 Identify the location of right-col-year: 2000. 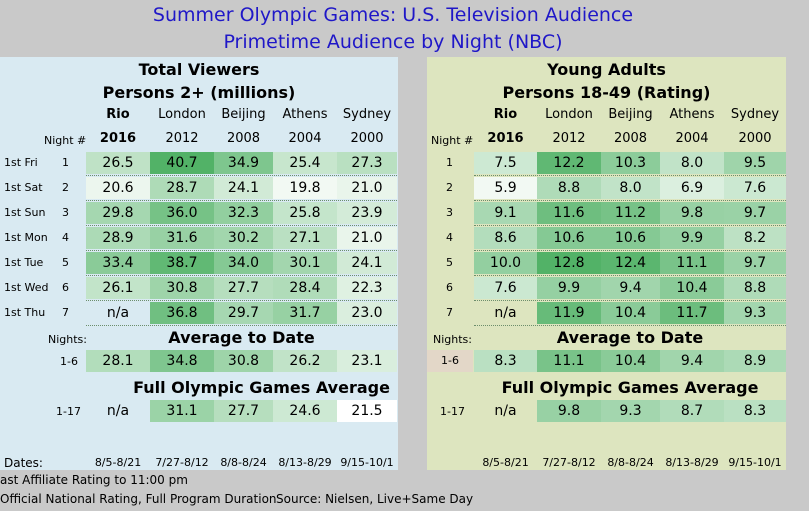
(755, 138).